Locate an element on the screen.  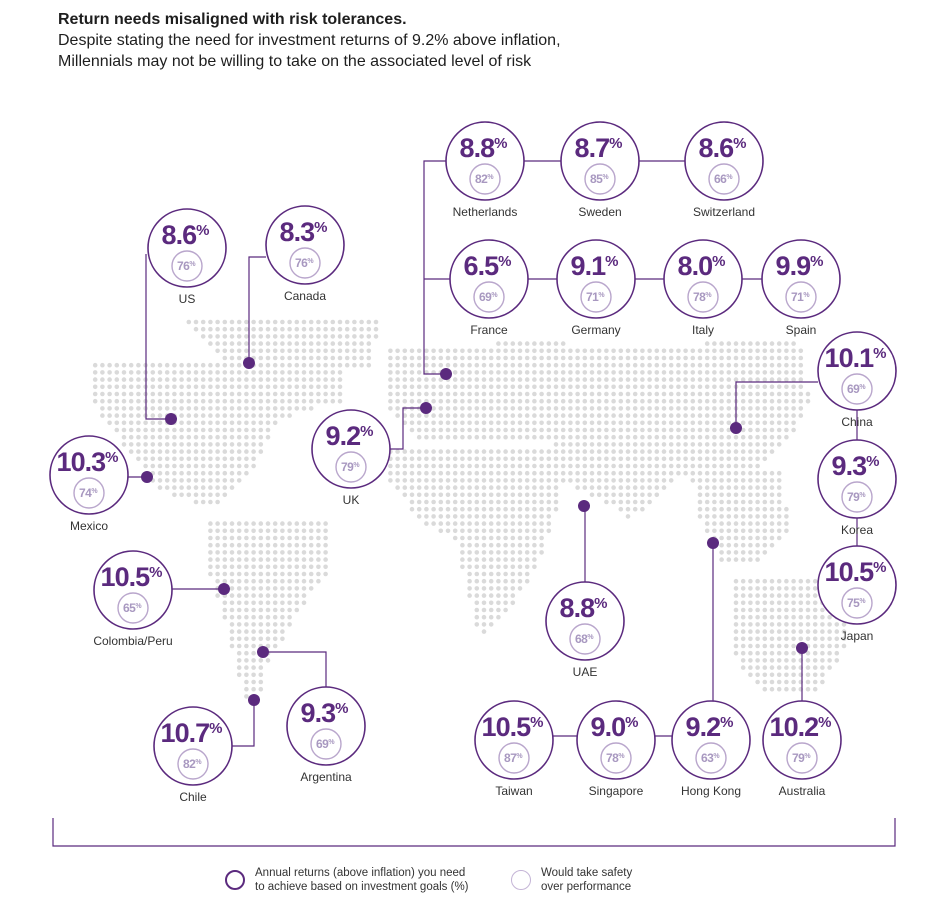
returns-value-number: 8.6 is located at coordinates (180, 235).